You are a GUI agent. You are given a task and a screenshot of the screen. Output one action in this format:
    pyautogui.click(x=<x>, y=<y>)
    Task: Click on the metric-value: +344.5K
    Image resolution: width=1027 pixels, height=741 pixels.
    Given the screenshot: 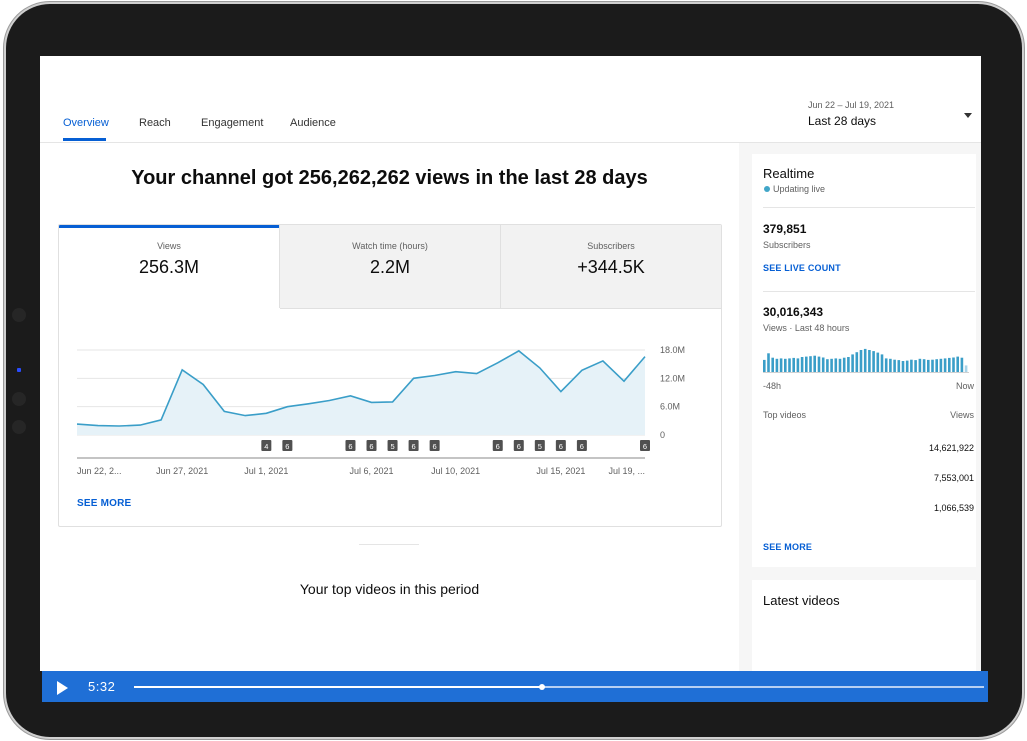 What is the action you would take?
    pyautogui.click(x=611, y=267)
    